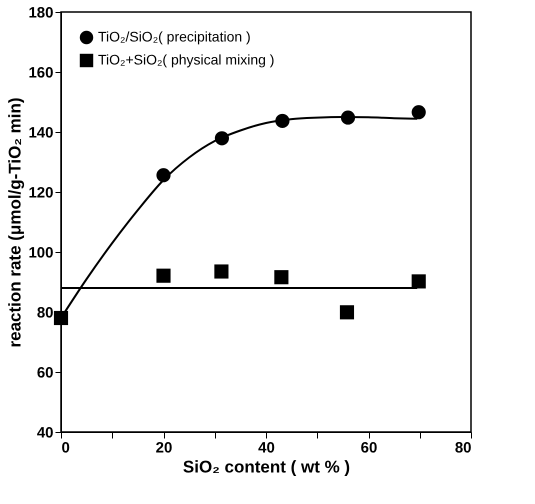  What do you see at coordinates (266, 467) in the screenshot?
I see `x-axis-title: SiO₂ content ( wt % )` at bounding box center [266, 467].